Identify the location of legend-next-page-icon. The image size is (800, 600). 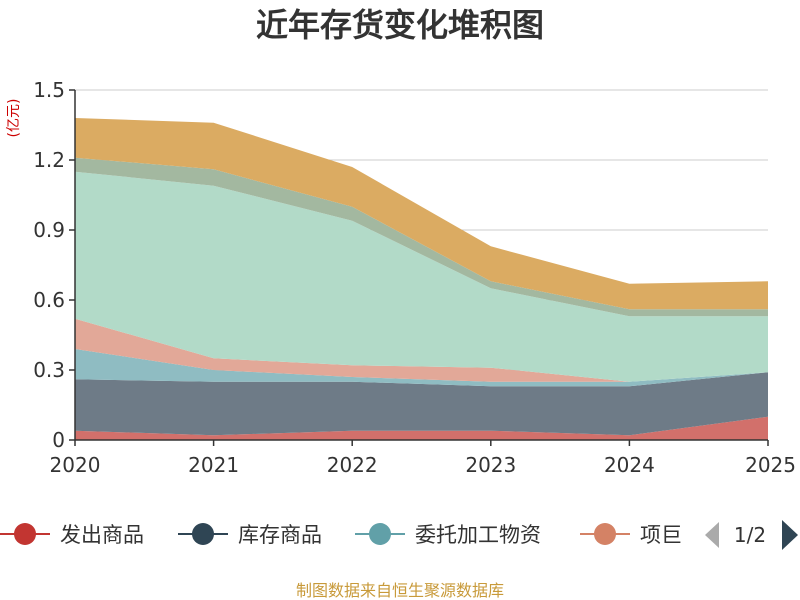
(790, 535).